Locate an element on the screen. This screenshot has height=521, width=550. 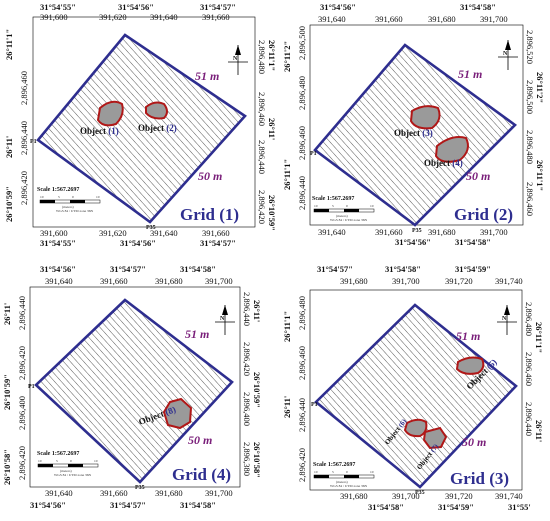
left-utm-label: 2,896,440 is located at coordinates (22, 313).